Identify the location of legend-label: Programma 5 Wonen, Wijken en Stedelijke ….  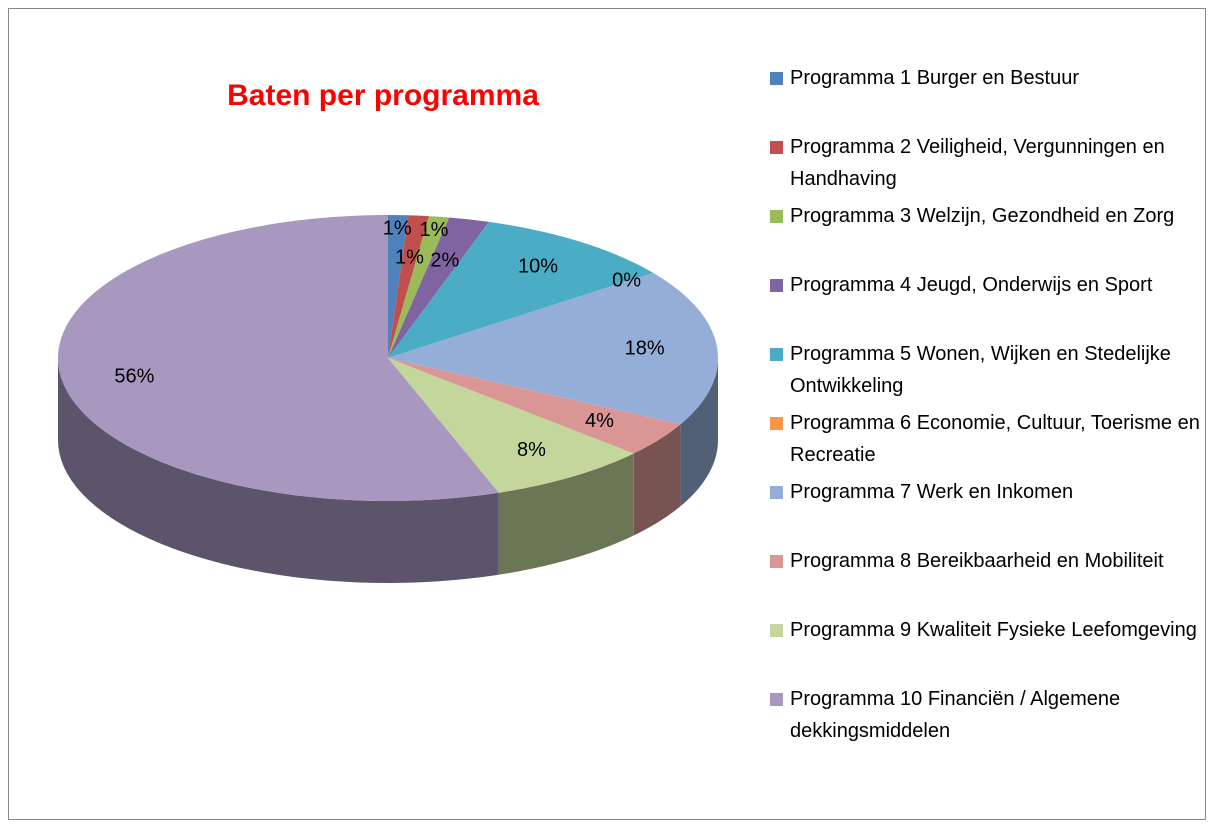
(980, 370).